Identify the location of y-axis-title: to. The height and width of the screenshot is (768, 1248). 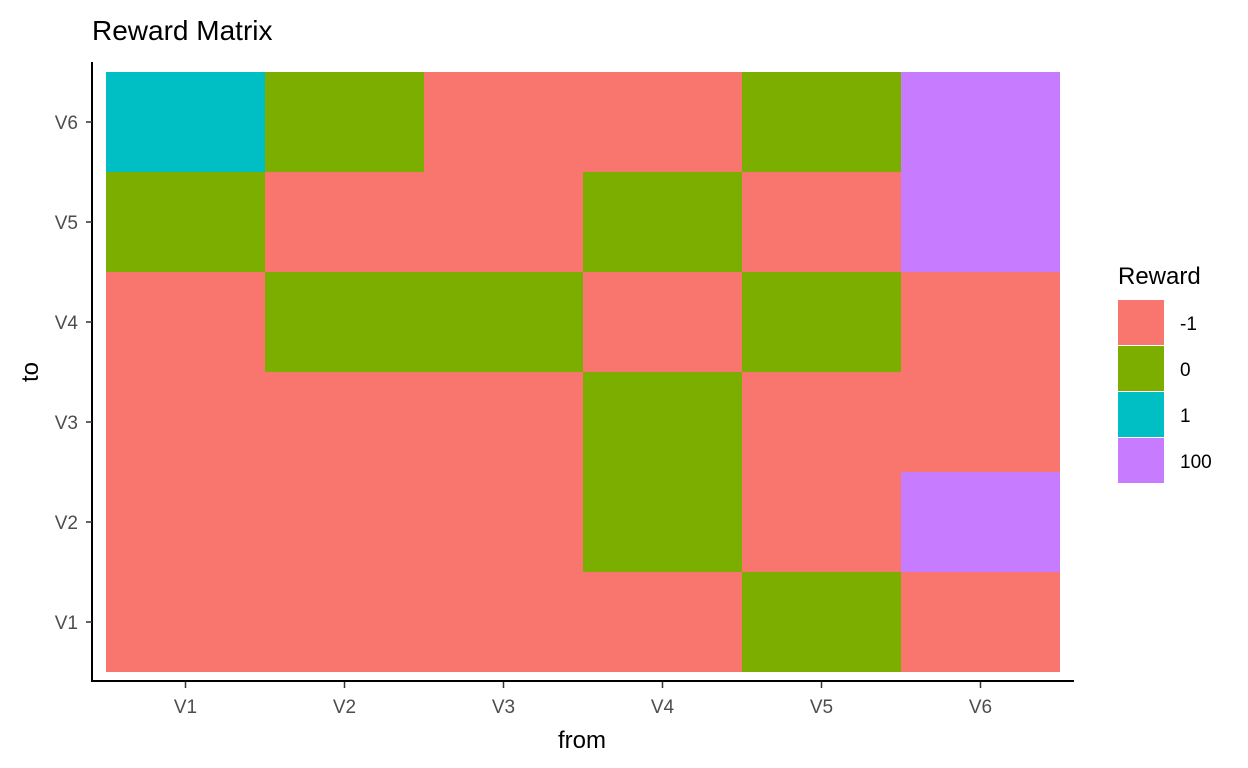
(30, 372).